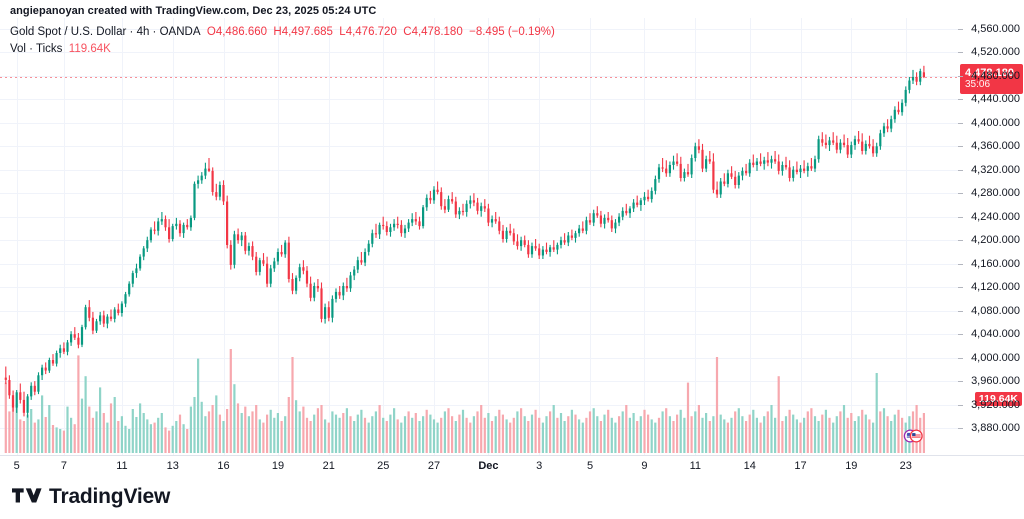  Describe the element at coordinates (110, 496) in the screenshot. I see `tradingview-wordmark: TradingView` at that location.